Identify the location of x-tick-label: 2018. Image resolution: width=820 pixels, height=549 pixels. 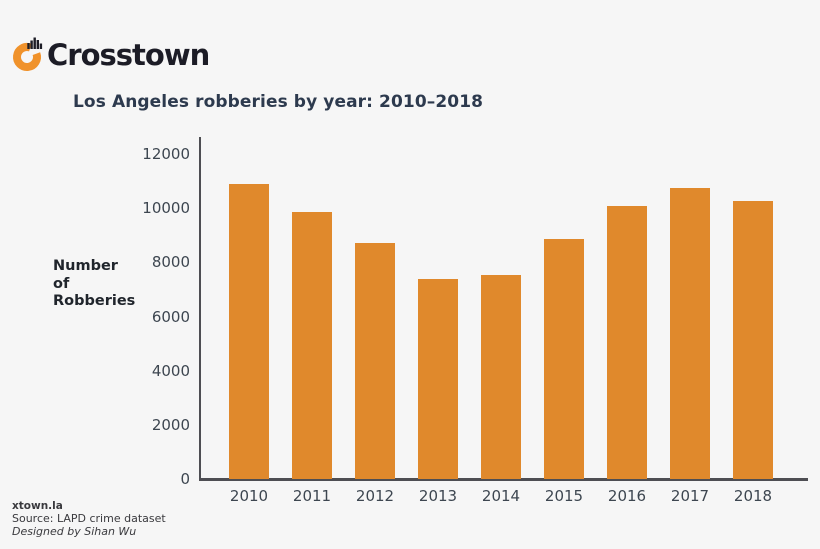
(753, 496).